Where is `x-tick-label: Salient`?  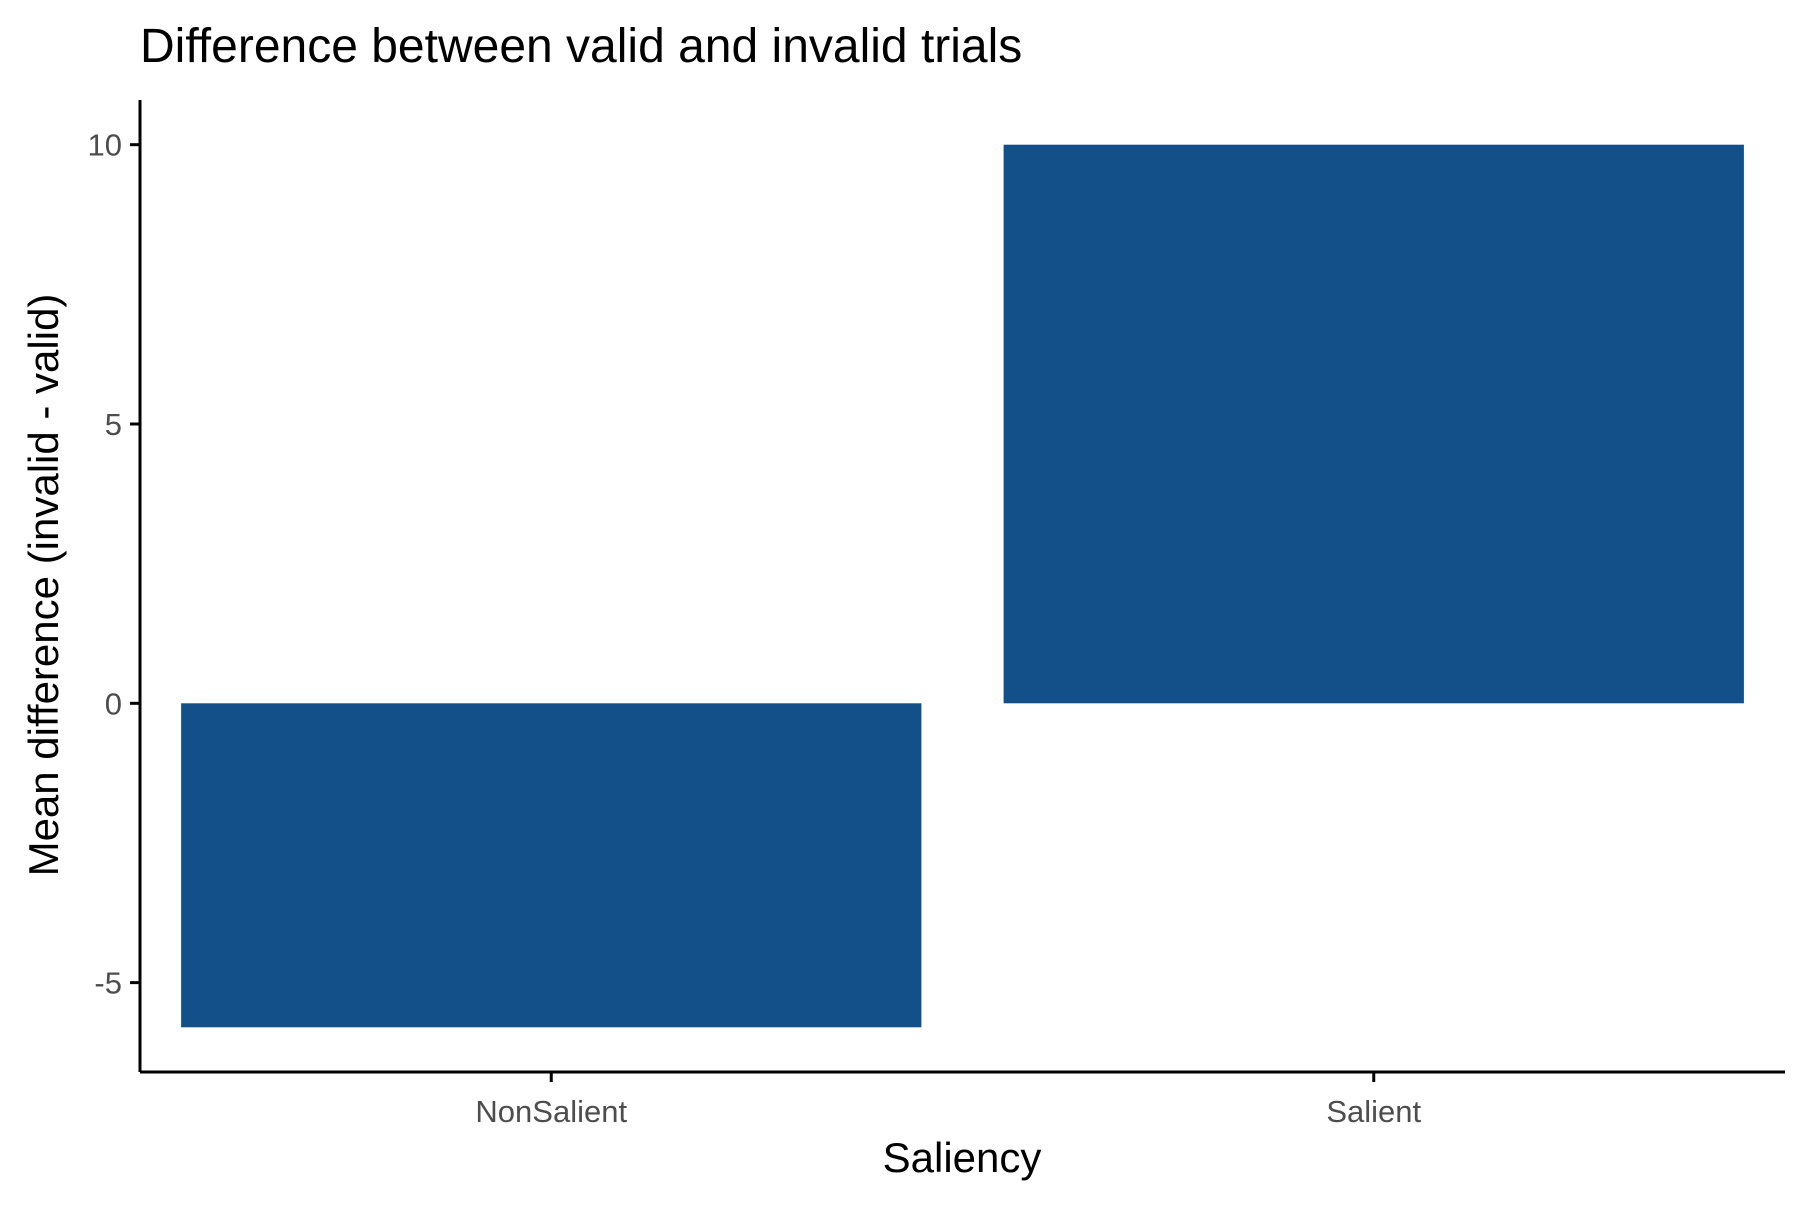
x-tick-label: Salient is located at coordinates (1373, 1111).